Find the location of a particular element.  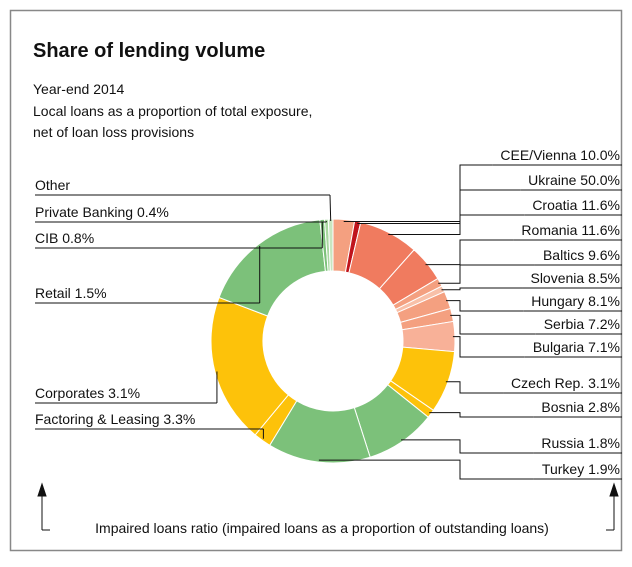

slice-label: Turkey 1.9% is located at coordinates (581, 469).